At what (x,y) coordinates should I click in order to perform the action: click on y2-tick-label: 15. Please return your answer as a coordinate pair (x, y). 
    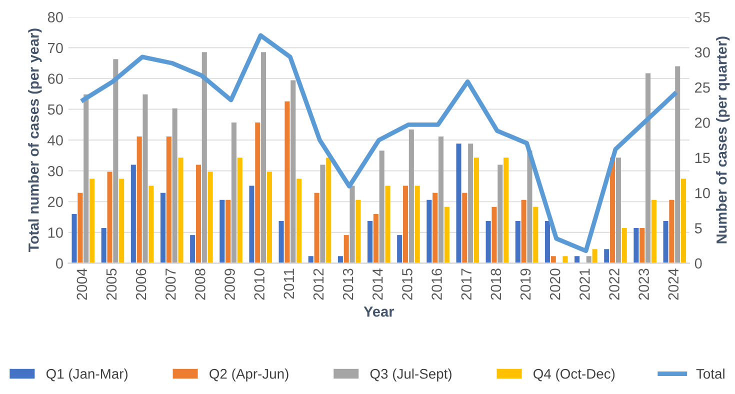
    Looking at the image, I should click on (702, 158).